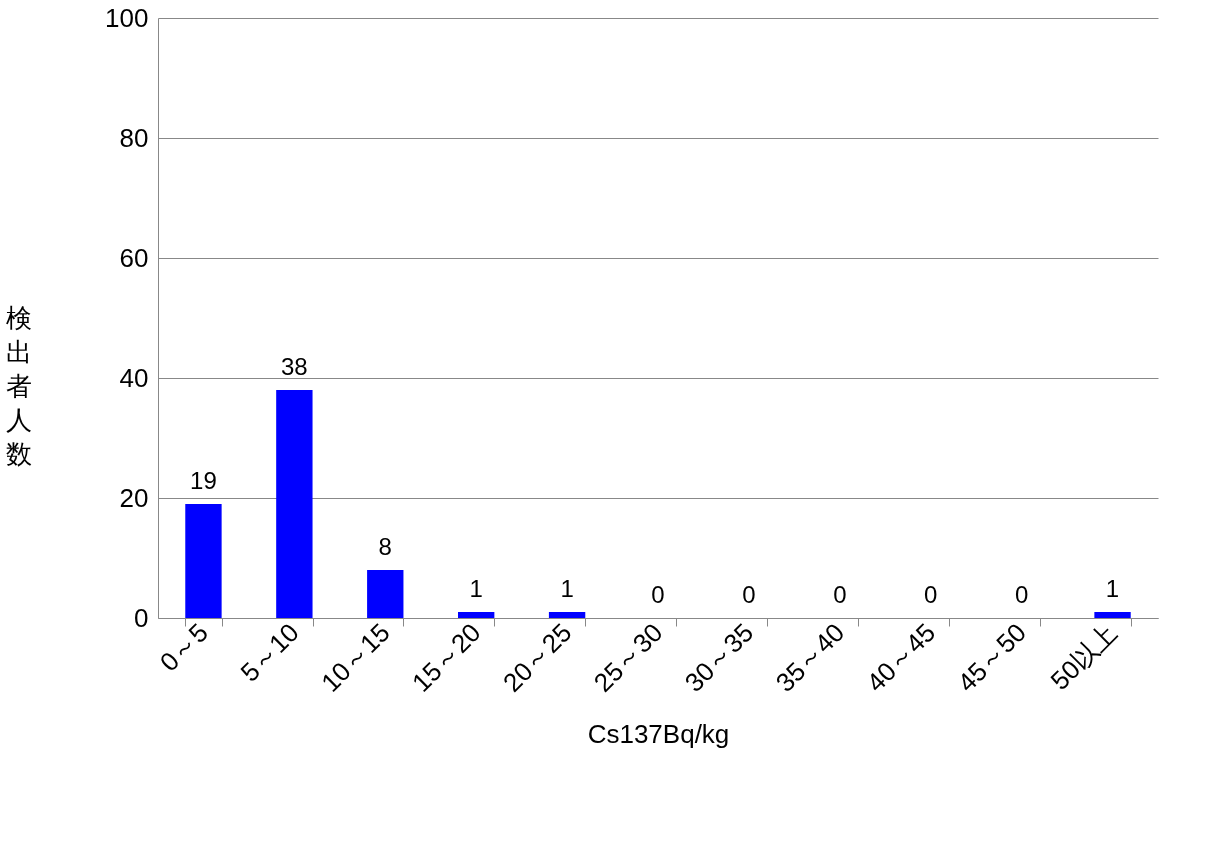 The width and height of the screenshot is (1218, 867). Describe the element at coordinates (658, 733) in the screenshot. I see `x-axis-title: Cs137Bq/kg` at that location.